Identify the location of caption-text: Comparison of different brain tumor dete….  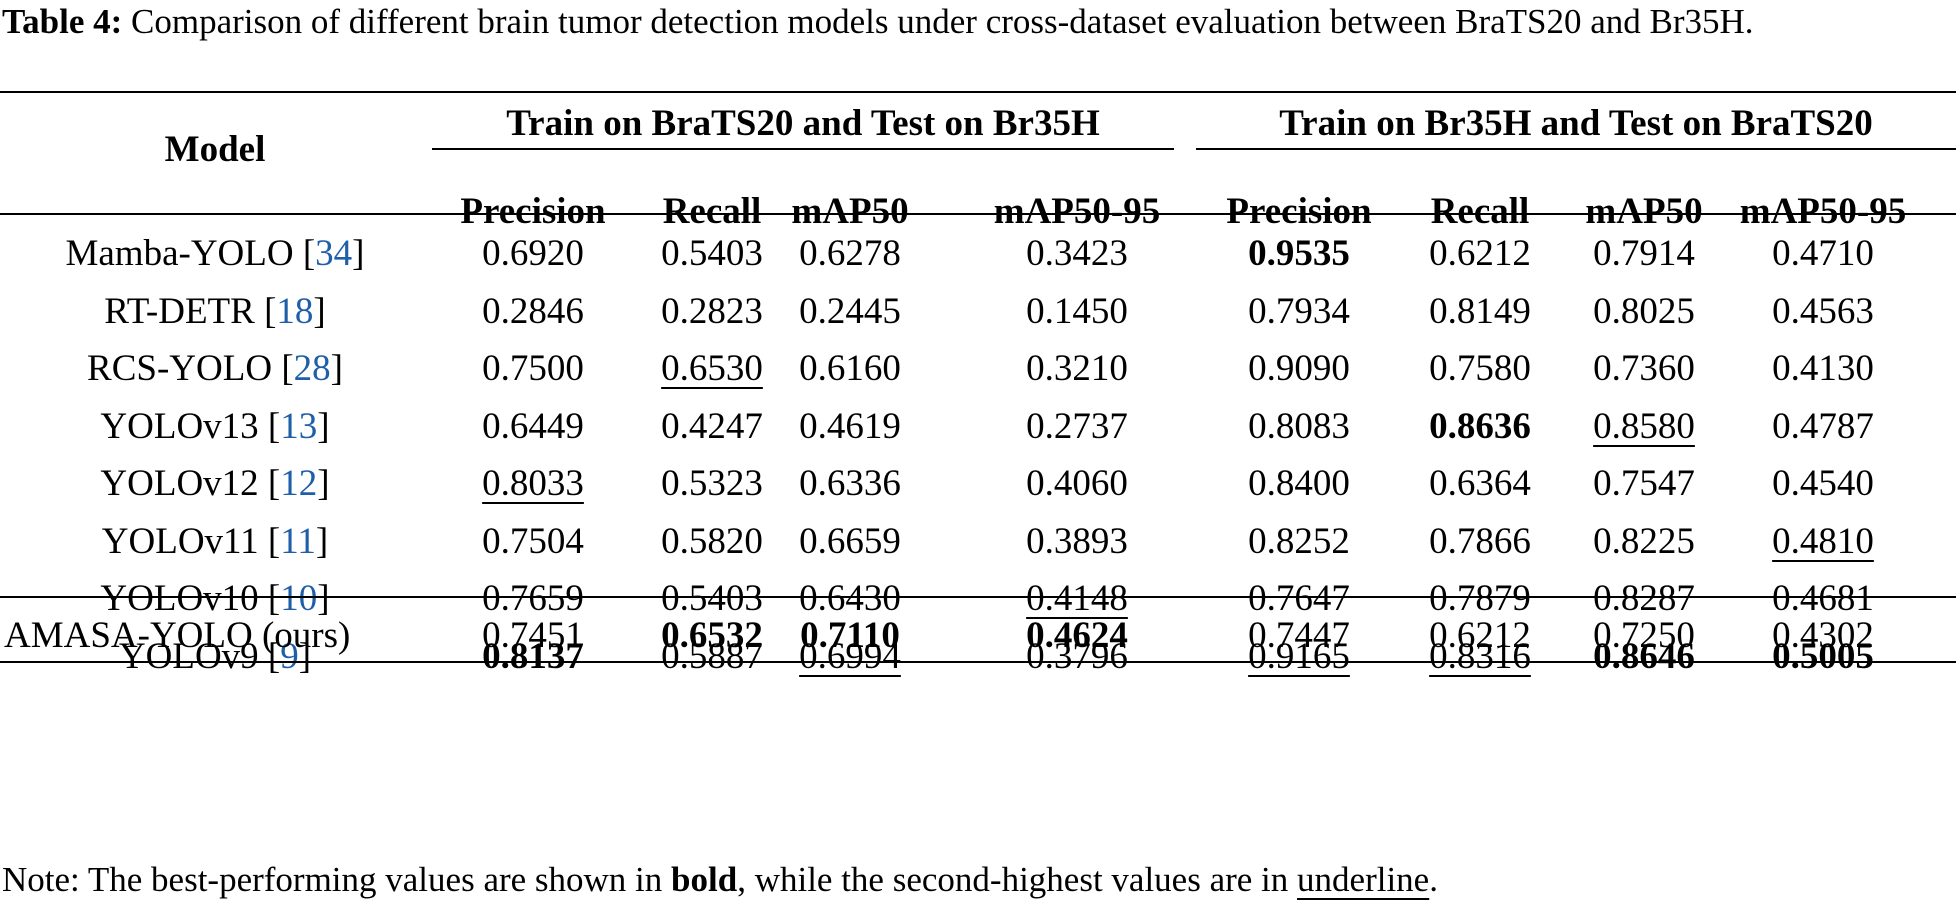
(942, 21).